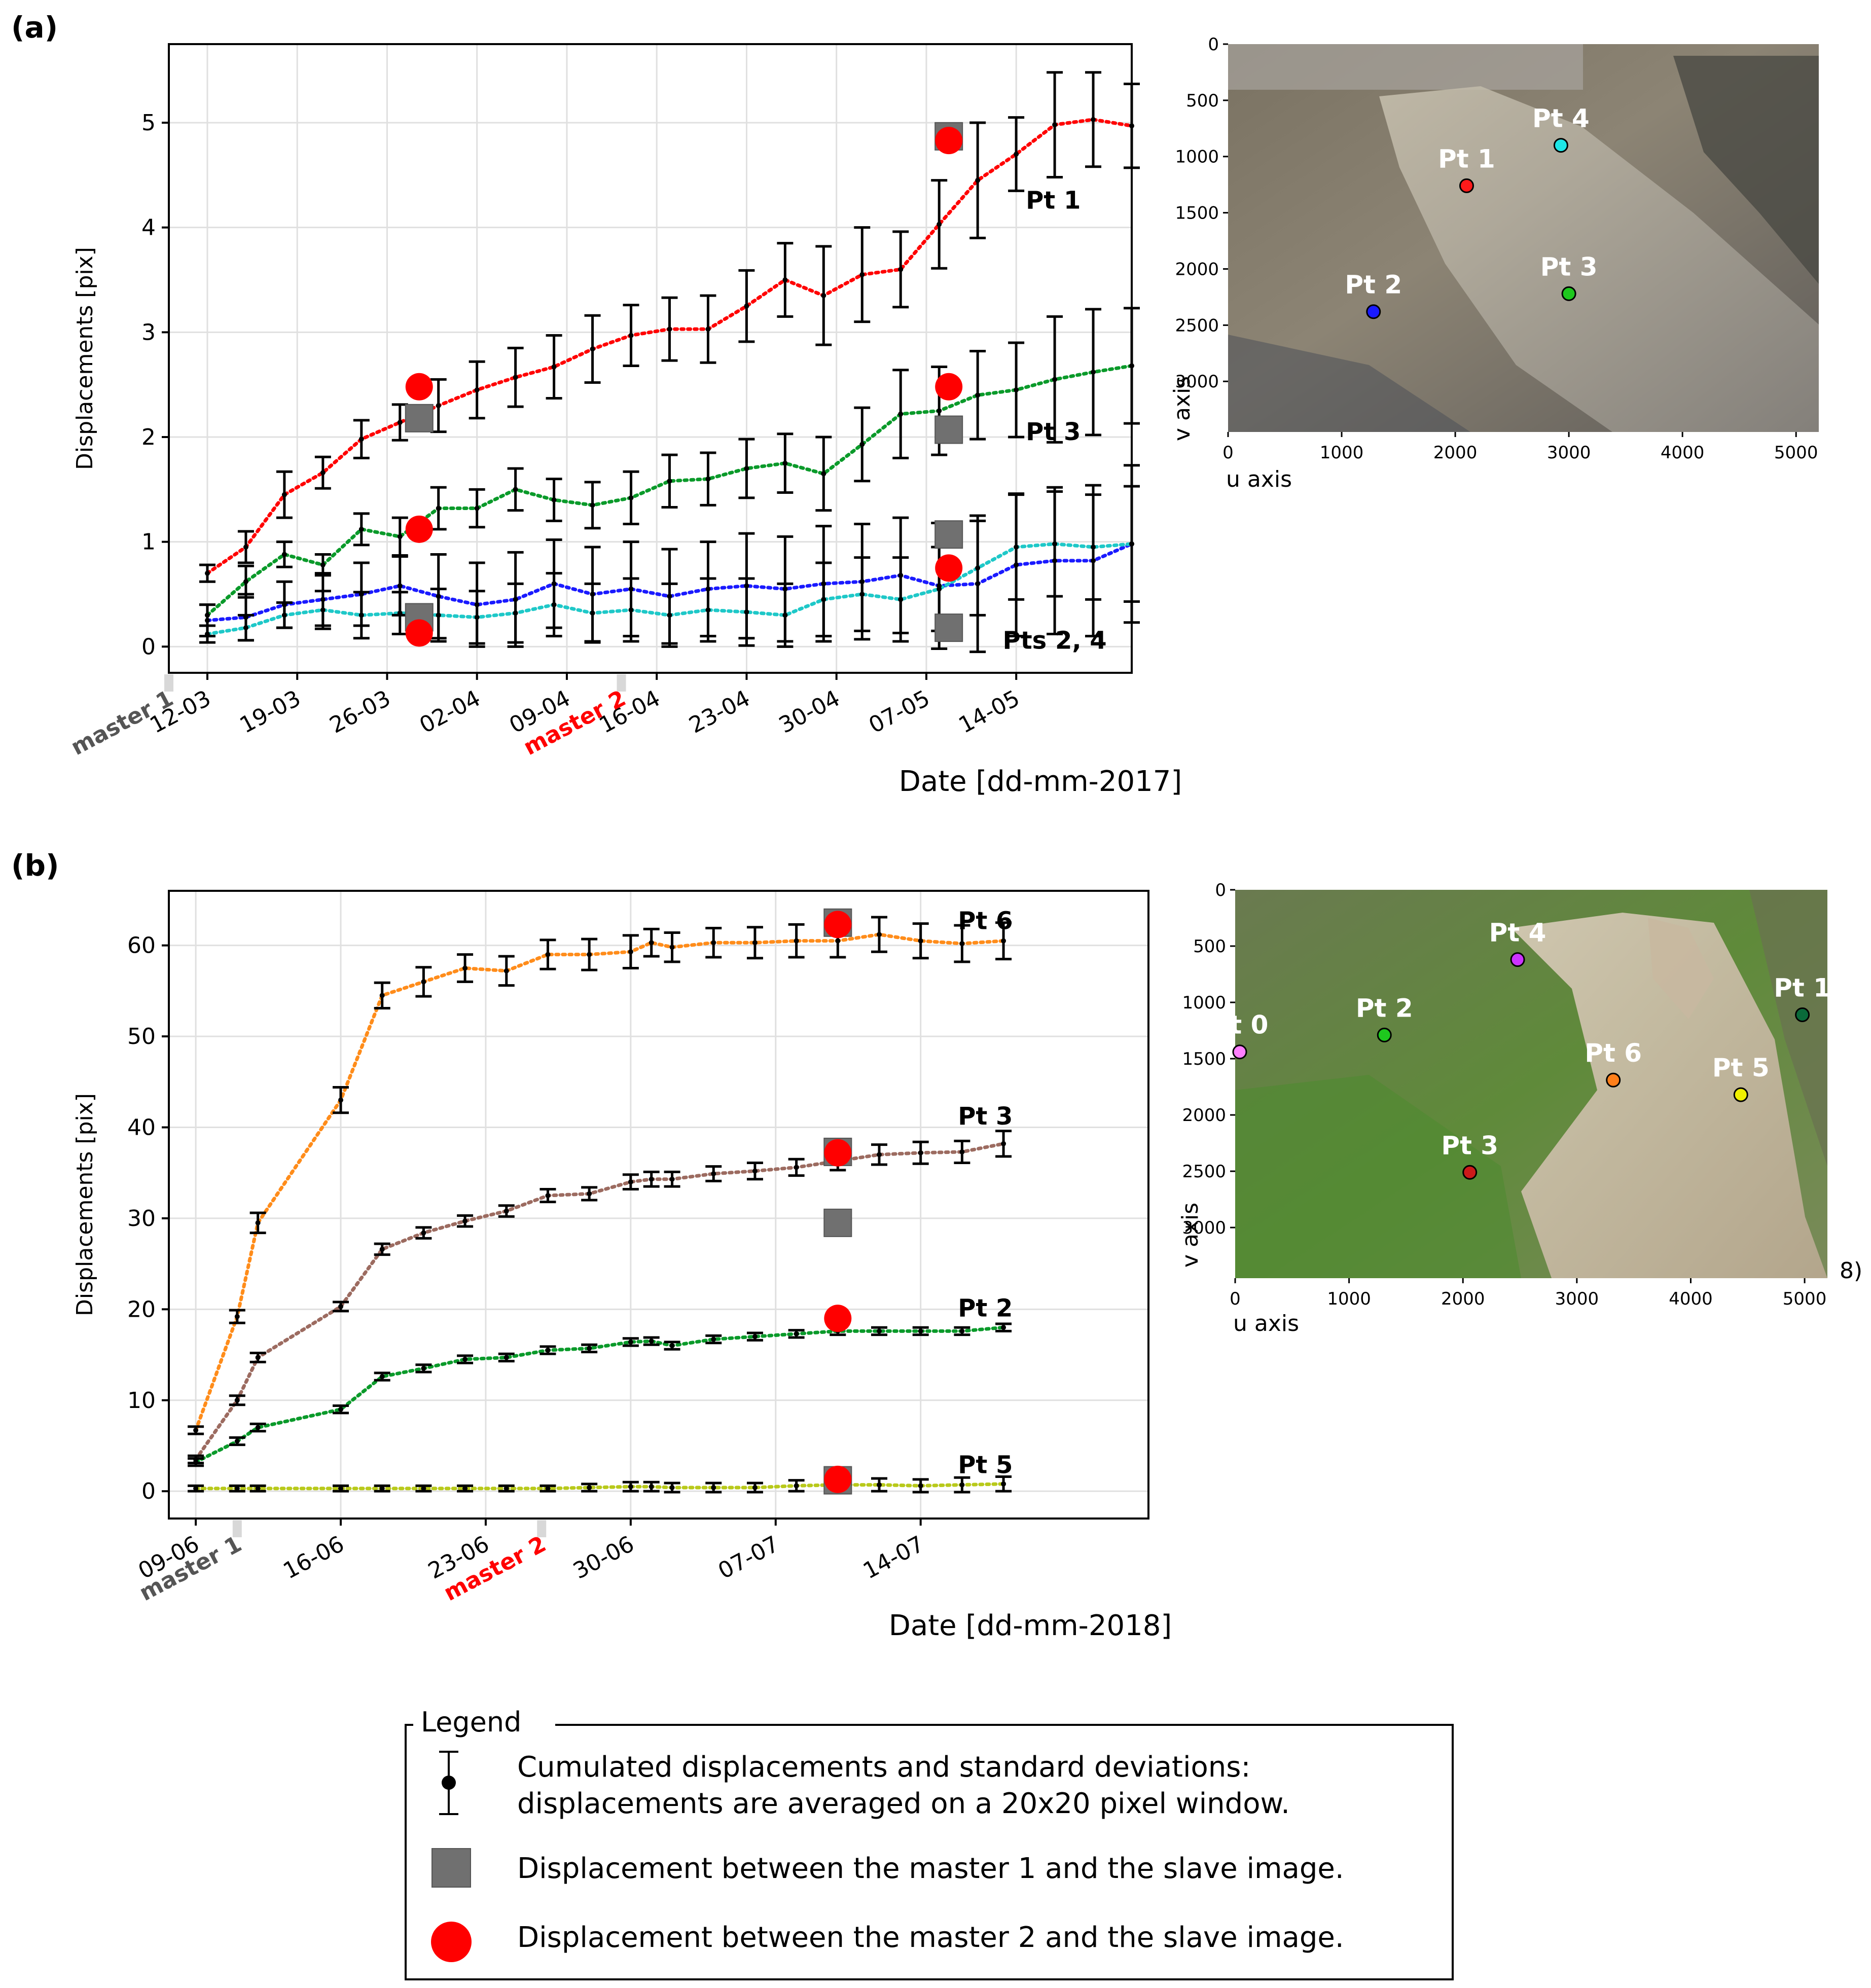  Describe the element at coordinates (148, 332) in the screenshot. I see `y-tick-label: 3` at that location.